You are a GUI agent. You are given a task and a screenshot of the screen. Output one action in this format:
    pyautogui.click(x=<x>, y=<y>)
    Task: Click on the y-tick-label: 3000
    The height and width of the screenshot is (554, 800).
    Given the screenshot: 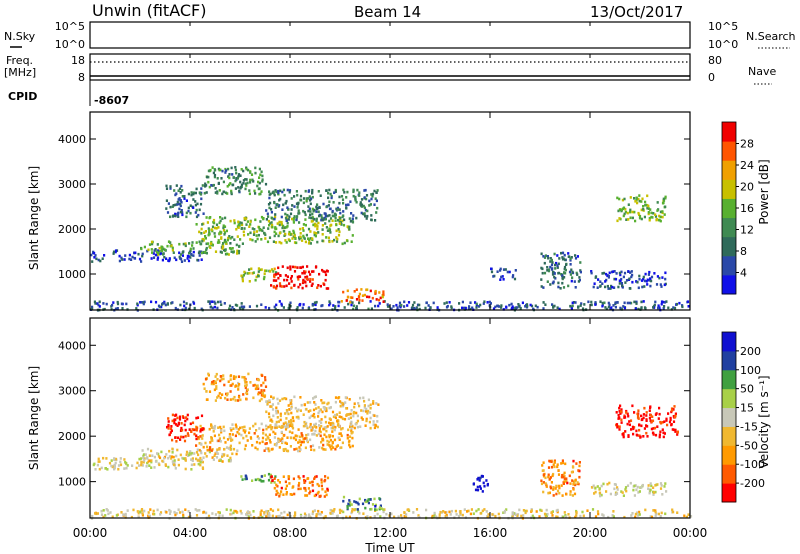 What is the action you would take?
    pyautogui.click(x=72, y=391)
    